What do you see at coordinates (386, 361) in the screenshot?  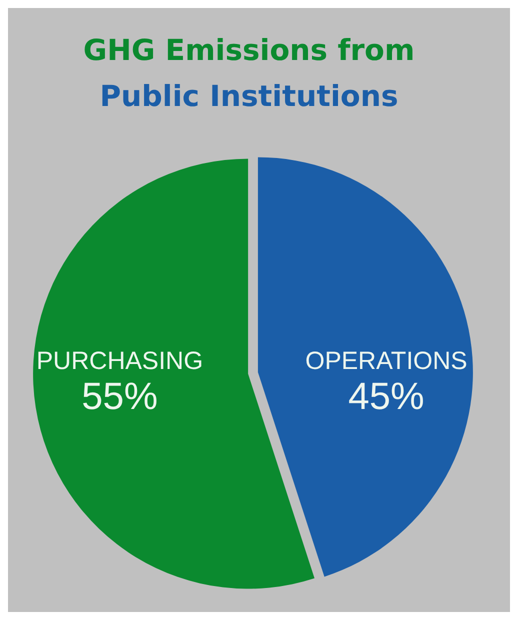 I see `slice-label: OPERATIONS` at bounding box center [386, 361].